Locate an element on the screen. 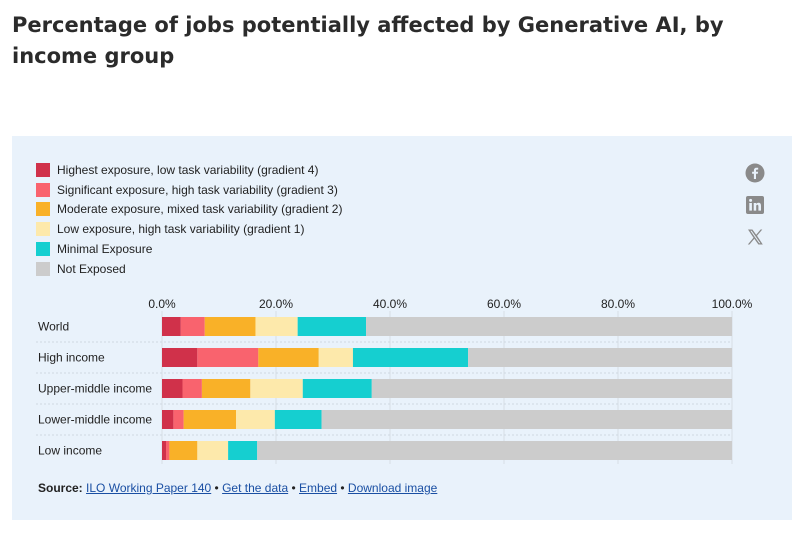 This screenshot has height=547, width=812. x-icon is located at coordinates (755, 237).